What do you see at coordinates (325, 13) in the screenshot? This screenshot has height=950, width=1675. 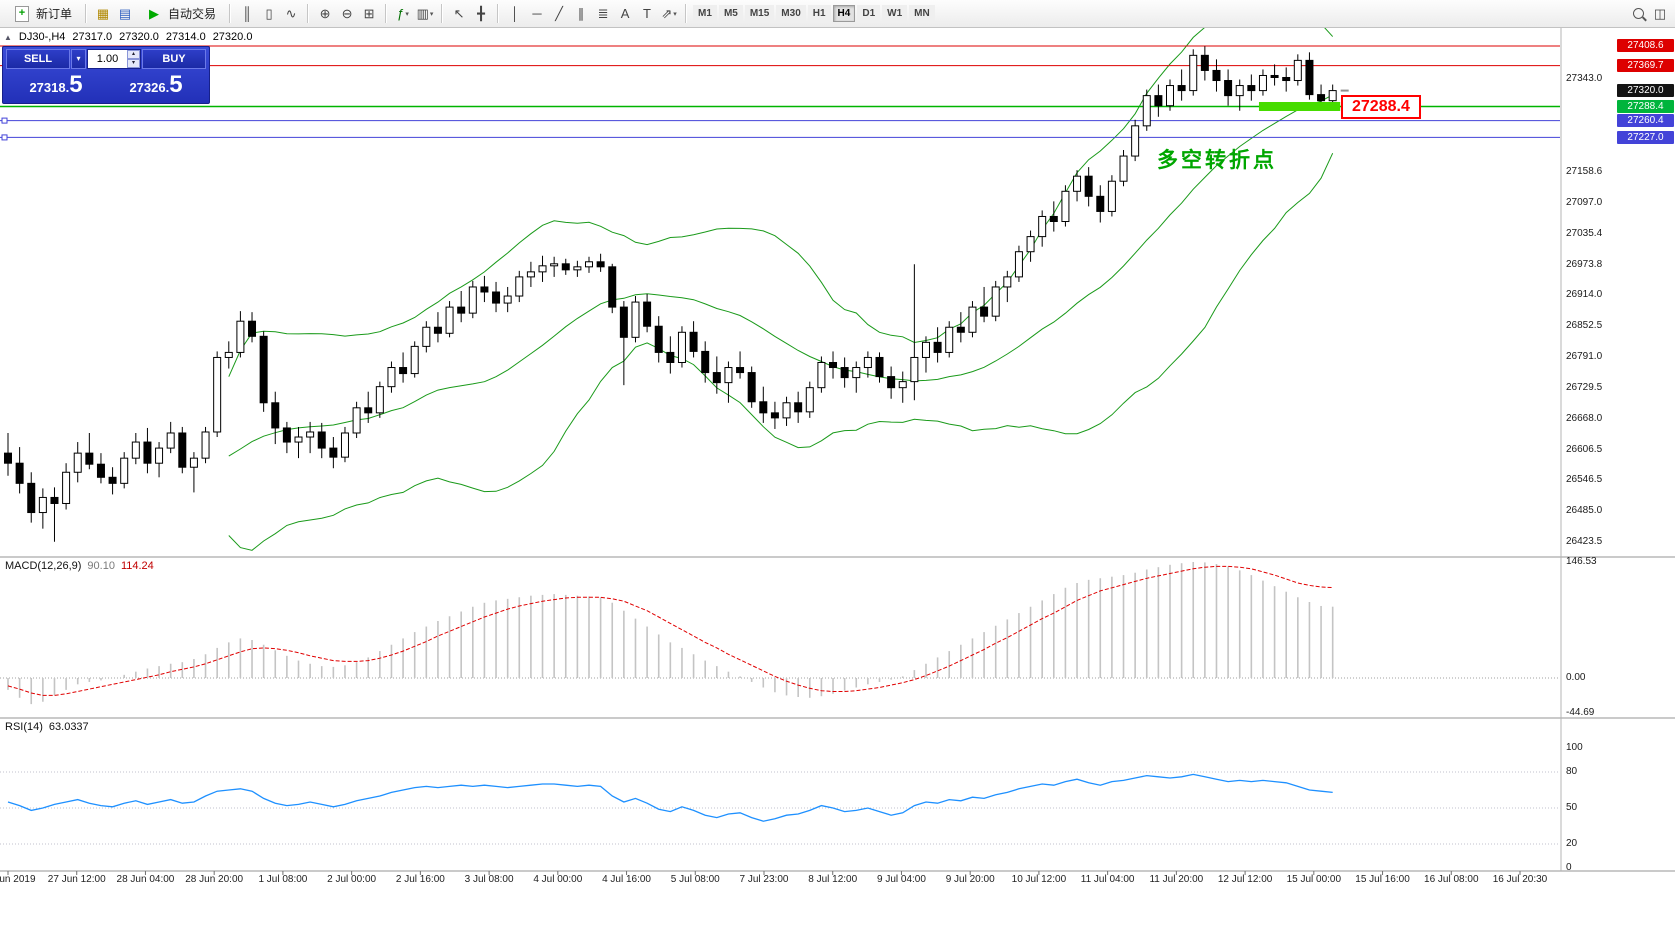 I see `zoom-in-icon: ⊕` at bounding box center [325, 13].